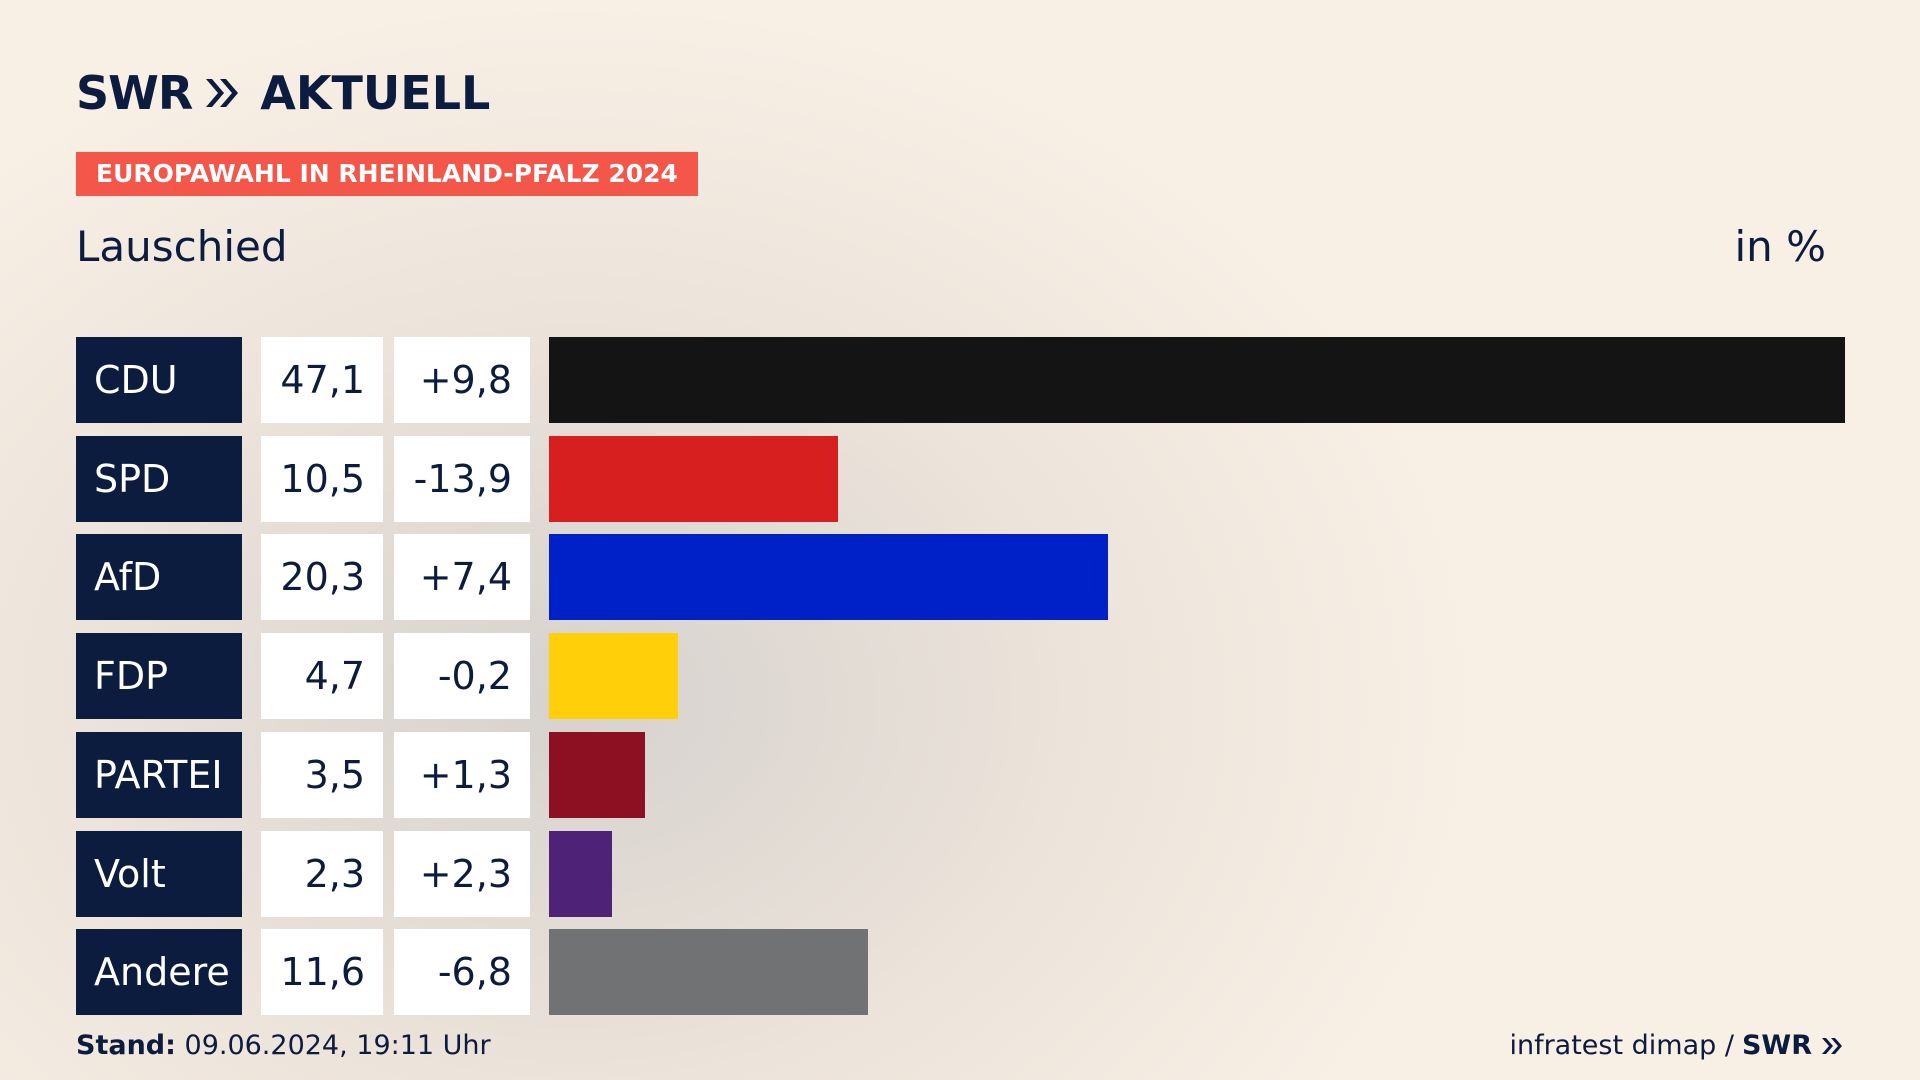  What do you see at coordinates (462, 479) in the screenshot?
I see `diff-value: -13,9` at bounding box center [462, 479].